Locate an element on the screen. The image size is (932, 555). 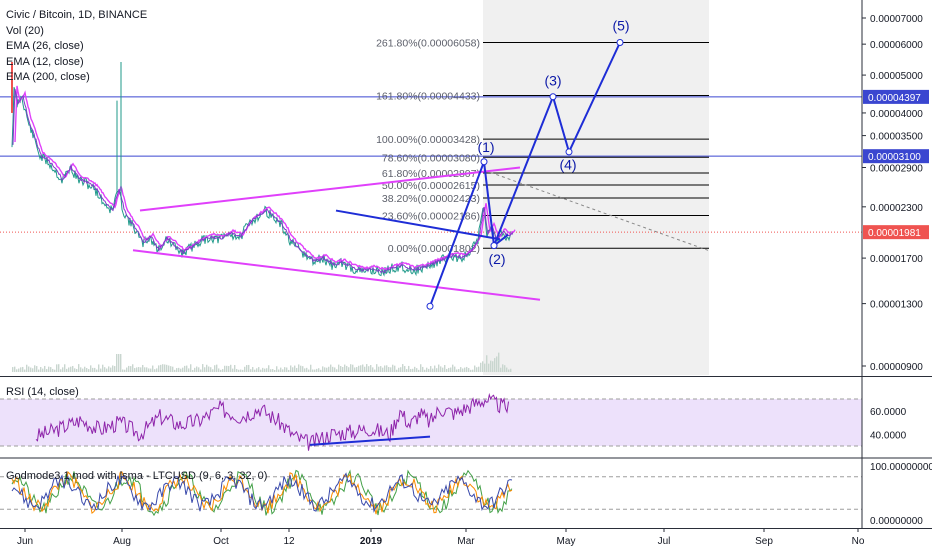
fib-level-label: 23.60%(0.00002186) is located at coordinates (431, 216).